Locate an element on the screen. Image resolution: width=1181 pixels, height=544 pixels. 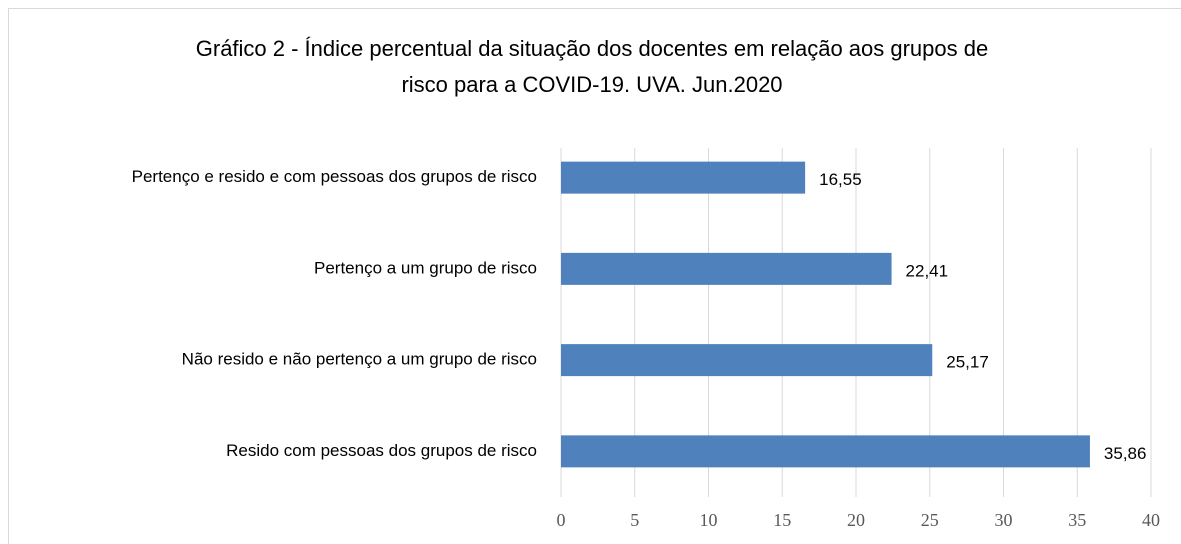
x-tick-label: 35 is located at coordinates (1077, 520).